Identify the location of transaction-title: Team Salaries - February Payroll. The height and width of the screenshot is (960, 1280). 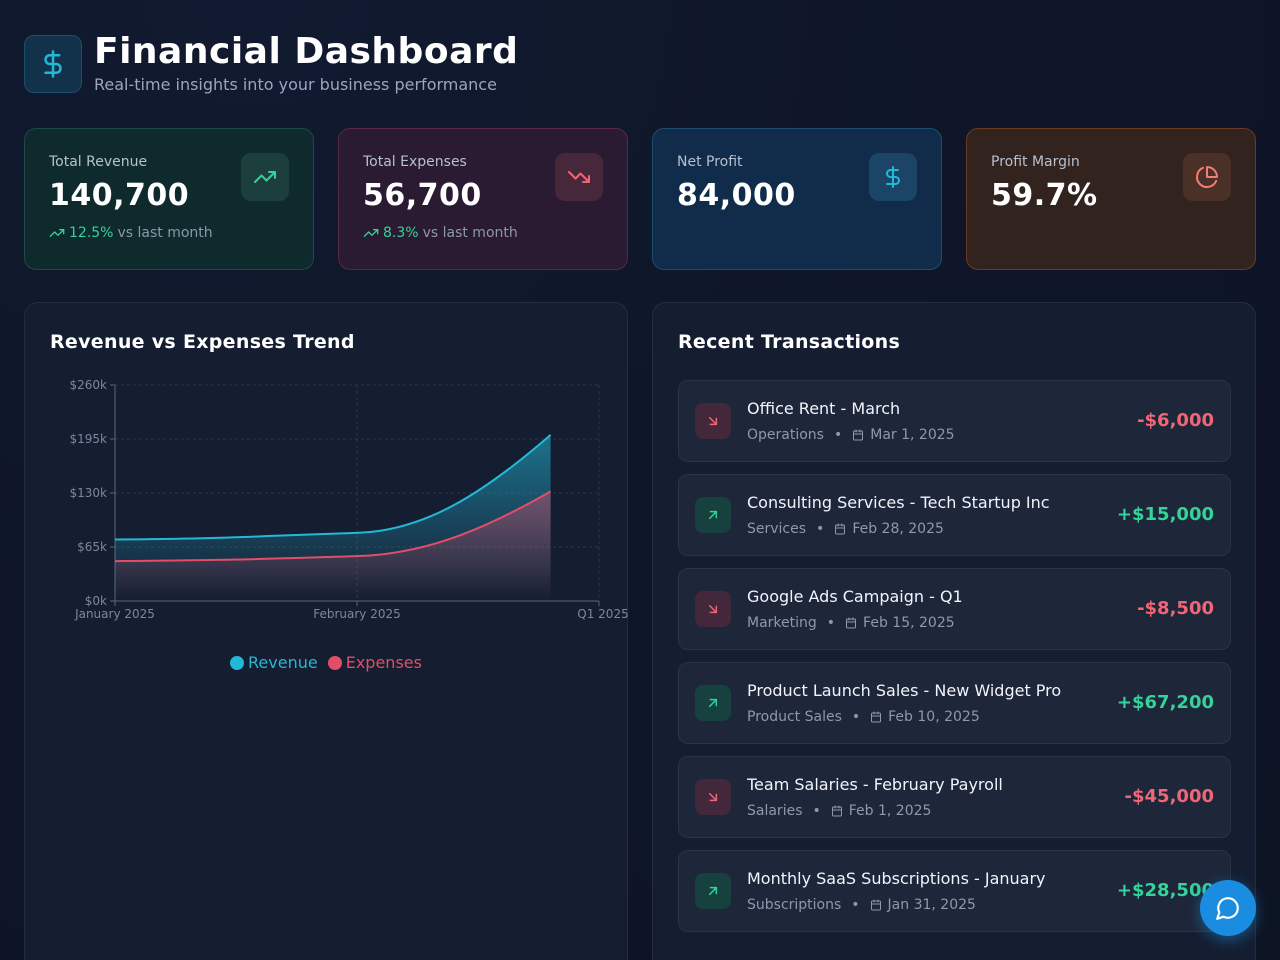
(875, 784).